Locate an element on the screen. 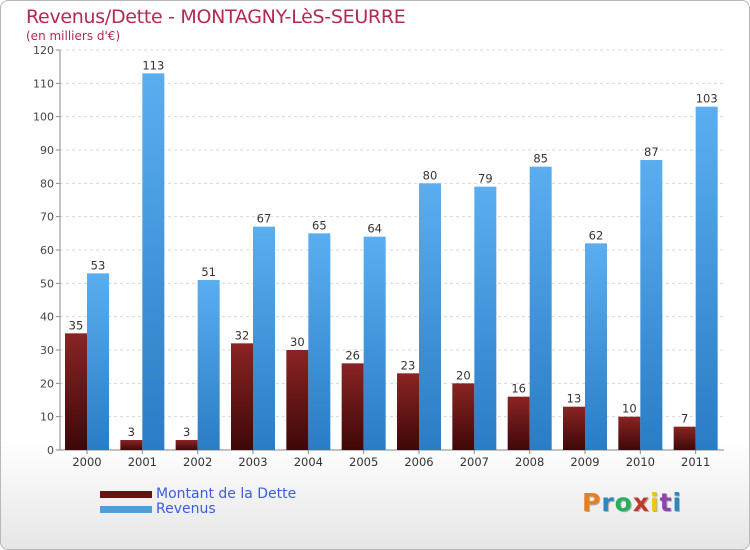  data-label-revenus: 103 is located at coordinates (707, 99).